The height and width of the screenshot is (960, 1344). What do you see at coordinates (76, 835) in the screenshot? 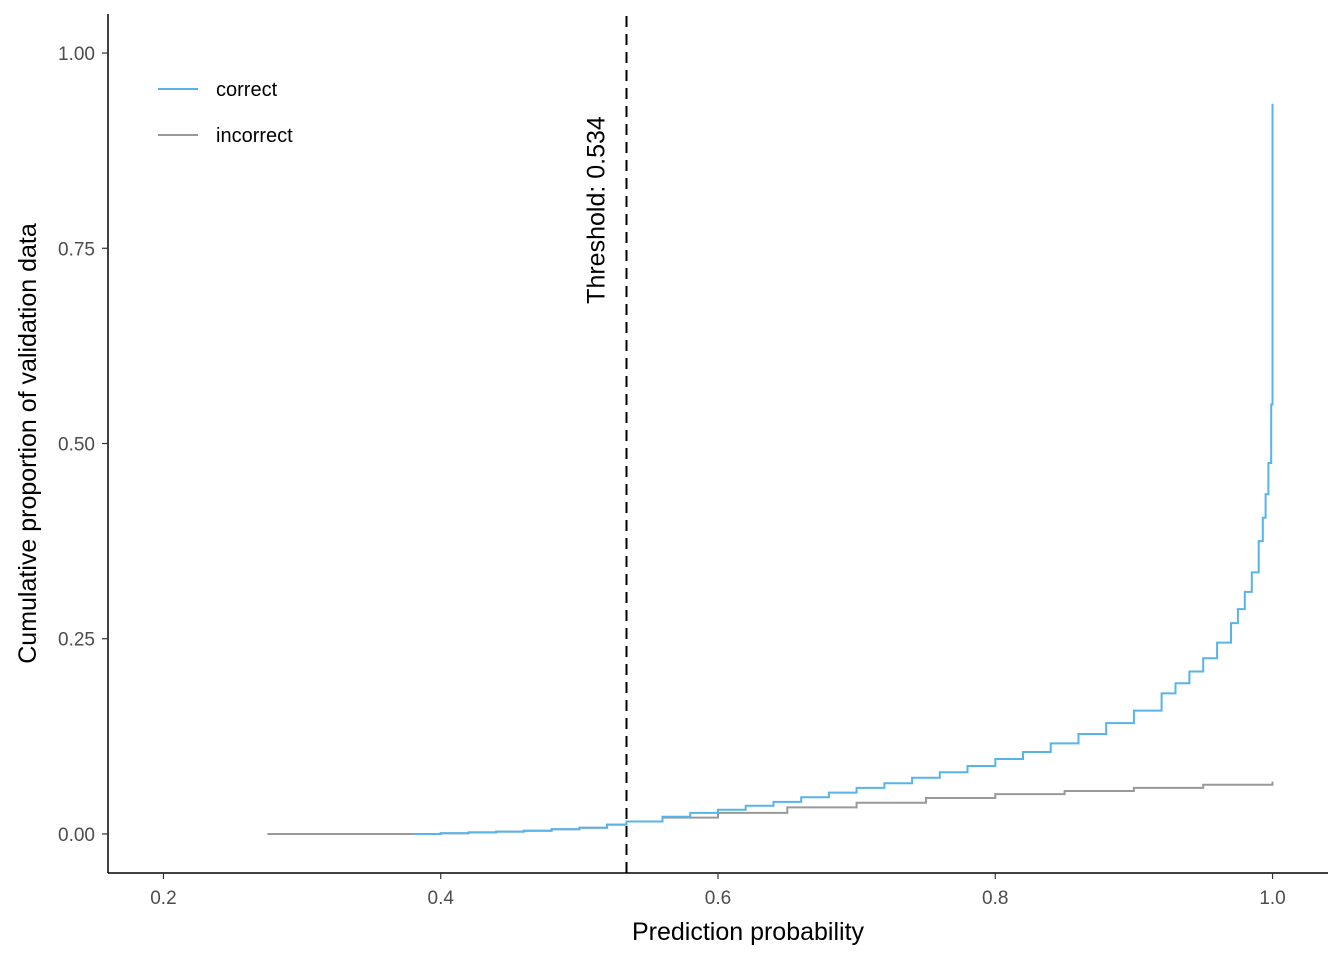
I see `y-tick-label: 0.00` at bounding box center [76, 835].